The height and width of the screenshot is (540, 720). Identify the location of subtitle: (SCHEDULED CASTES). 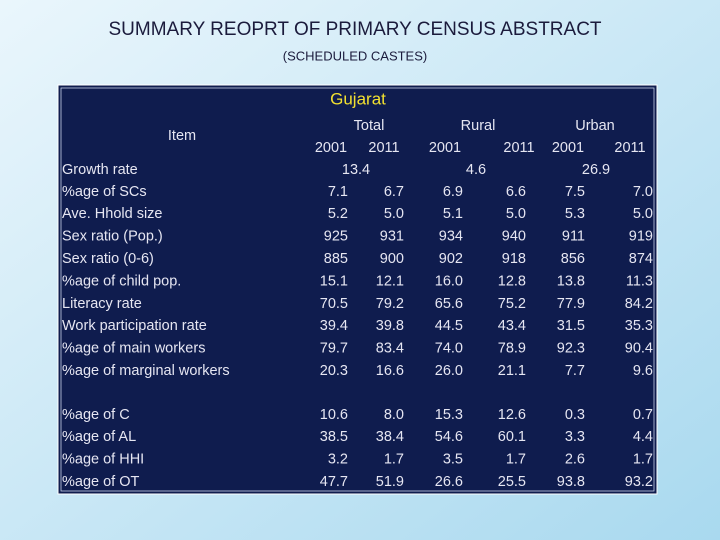
(355, 55).